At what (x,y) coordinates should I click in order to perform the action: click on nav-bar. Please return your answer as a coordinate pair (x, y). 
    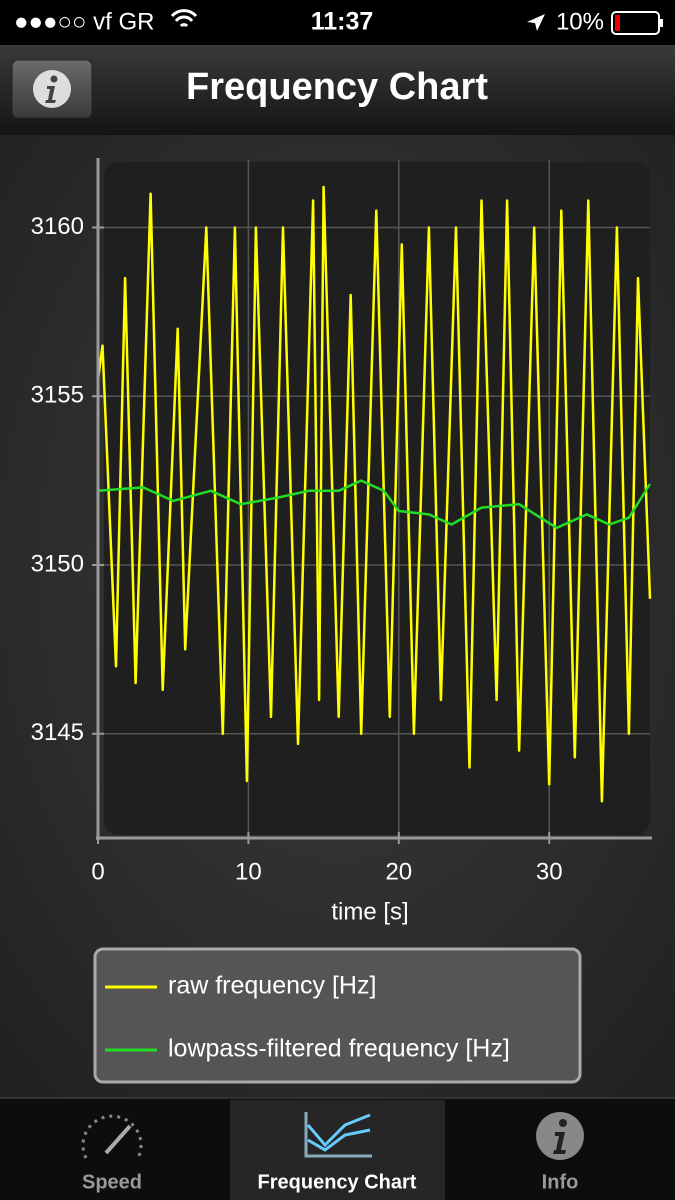
    Looking at the image, I should click on (337, 90).